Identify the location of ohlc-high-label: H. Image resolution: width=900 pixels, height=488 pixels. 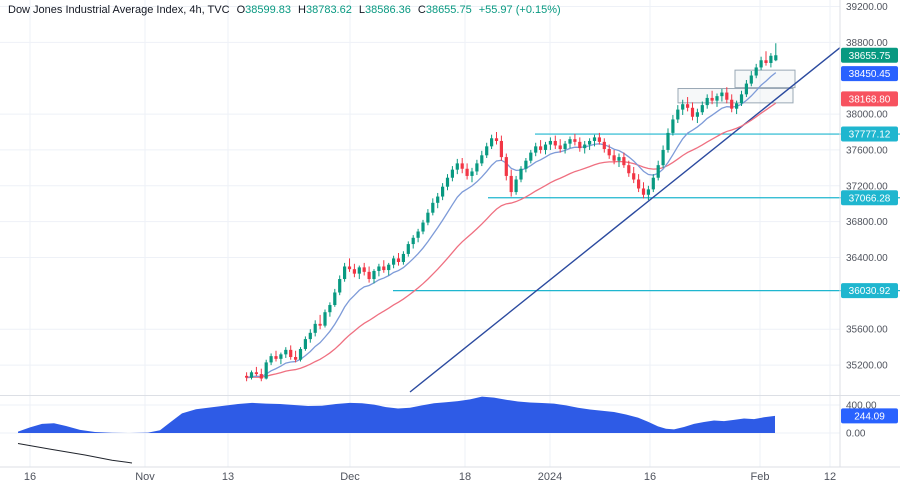
(302, 10).